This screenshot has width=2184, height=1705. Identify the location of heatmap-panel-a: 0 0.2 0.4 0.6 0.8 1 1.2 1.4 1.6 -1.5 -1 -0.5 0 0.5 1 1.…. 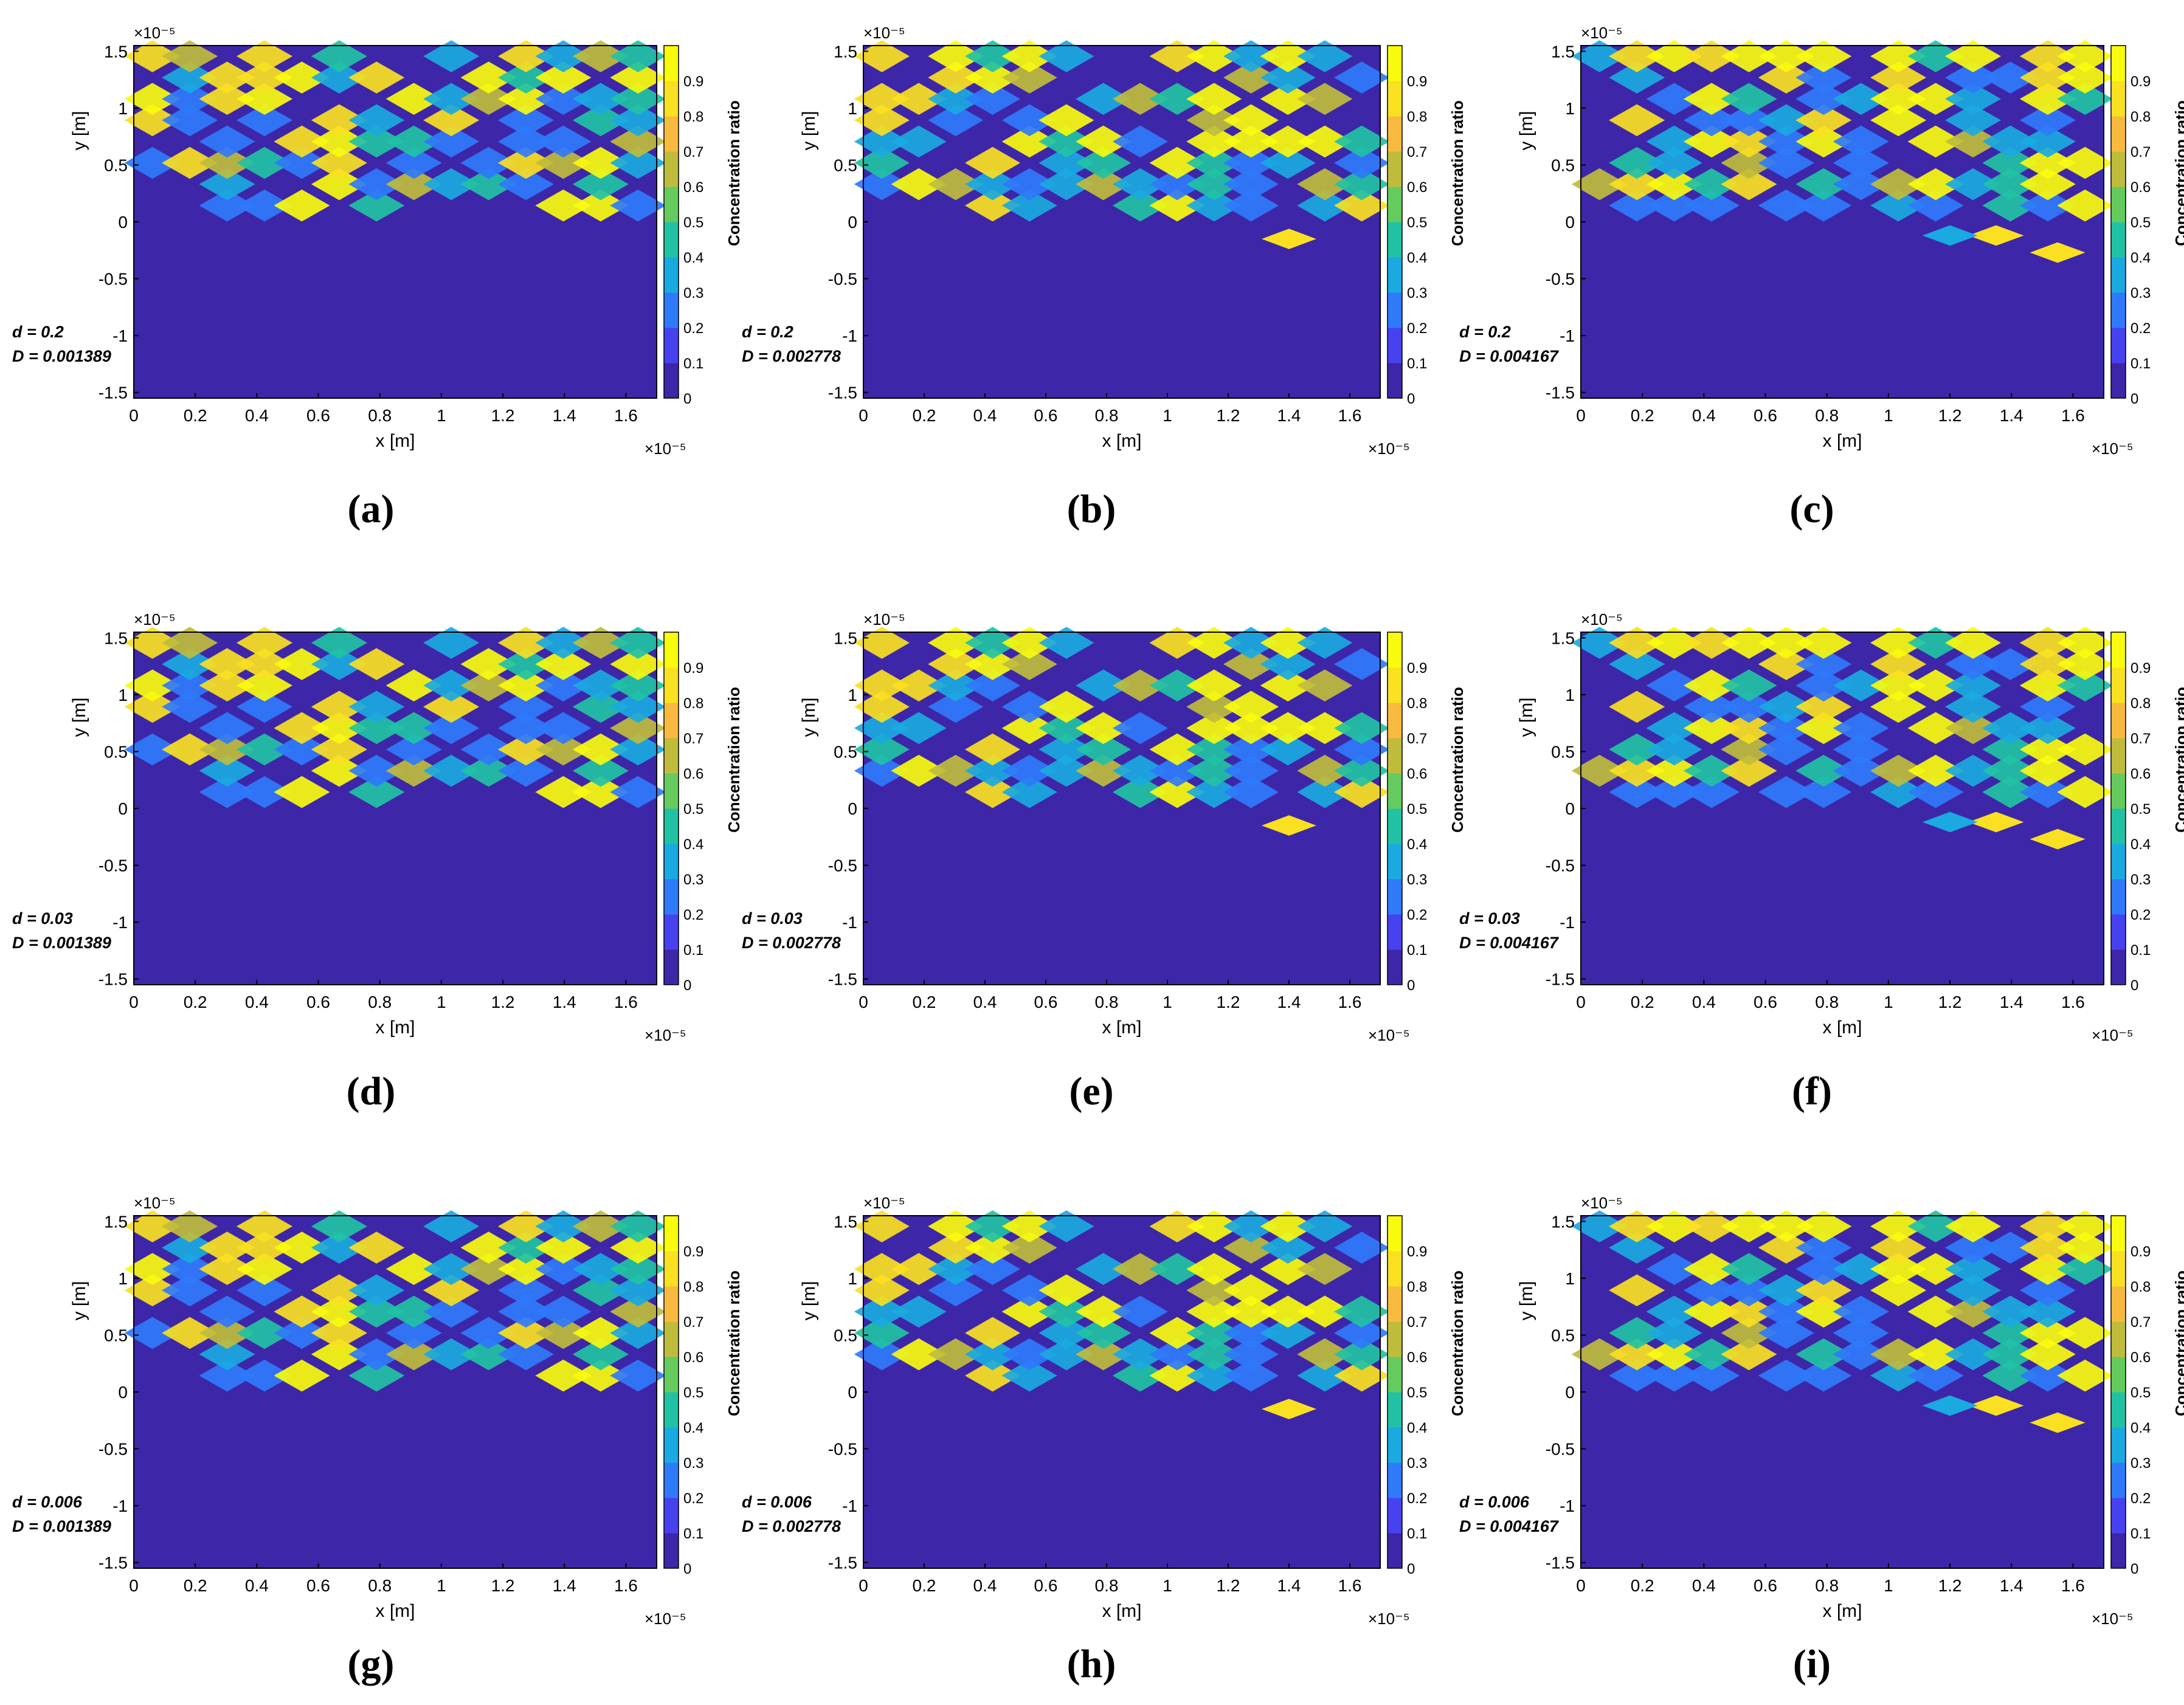
(377, 241).